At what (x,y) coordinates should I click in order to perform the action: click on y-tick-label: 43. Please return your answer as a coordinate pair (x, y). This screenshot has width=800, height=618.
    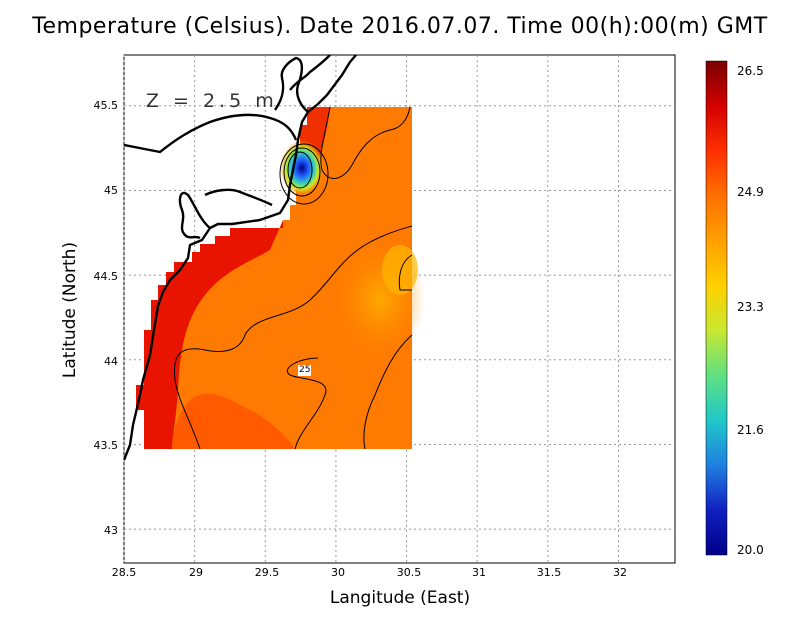
    Looking at the image, I should click on (111, 530).